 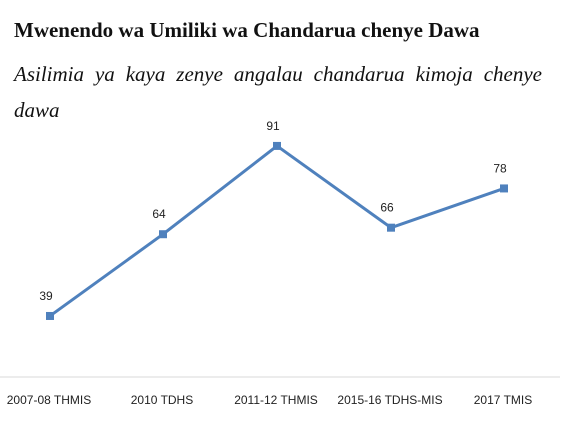 I want to click on data-label: 39, so click(x=46, y=296).